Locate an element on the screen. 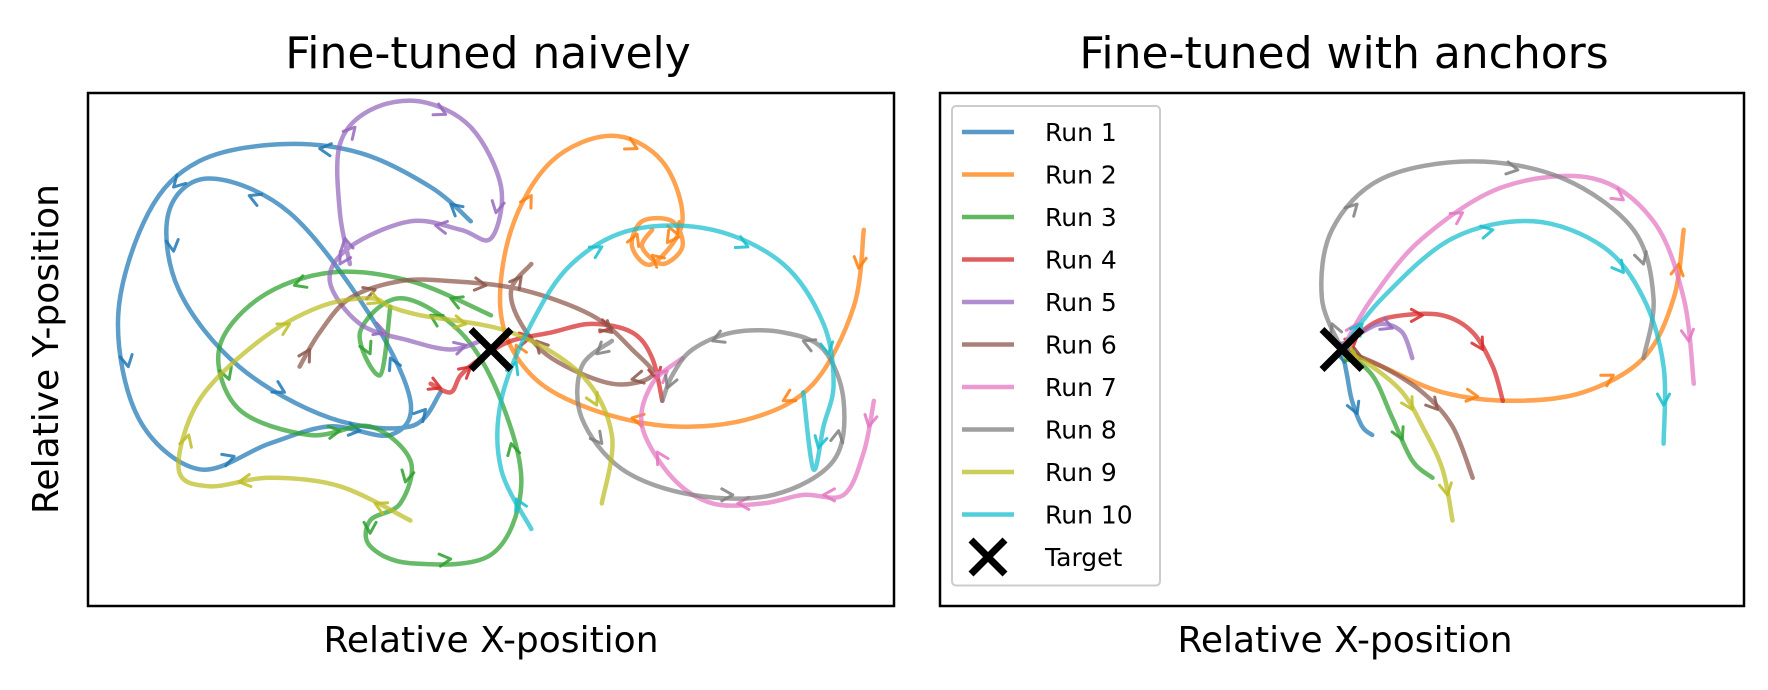  legend-label-run-2: Run 2 is located at coordinates (1081, 175).